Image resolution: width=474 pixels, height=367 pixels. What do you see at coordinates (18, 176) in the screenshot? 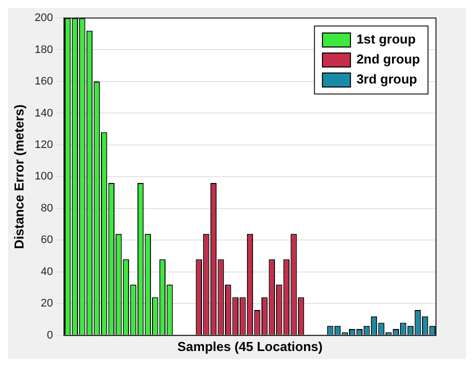
I see `y-axis-title: Distance Error (meters)` at bounding box center [18, 176].